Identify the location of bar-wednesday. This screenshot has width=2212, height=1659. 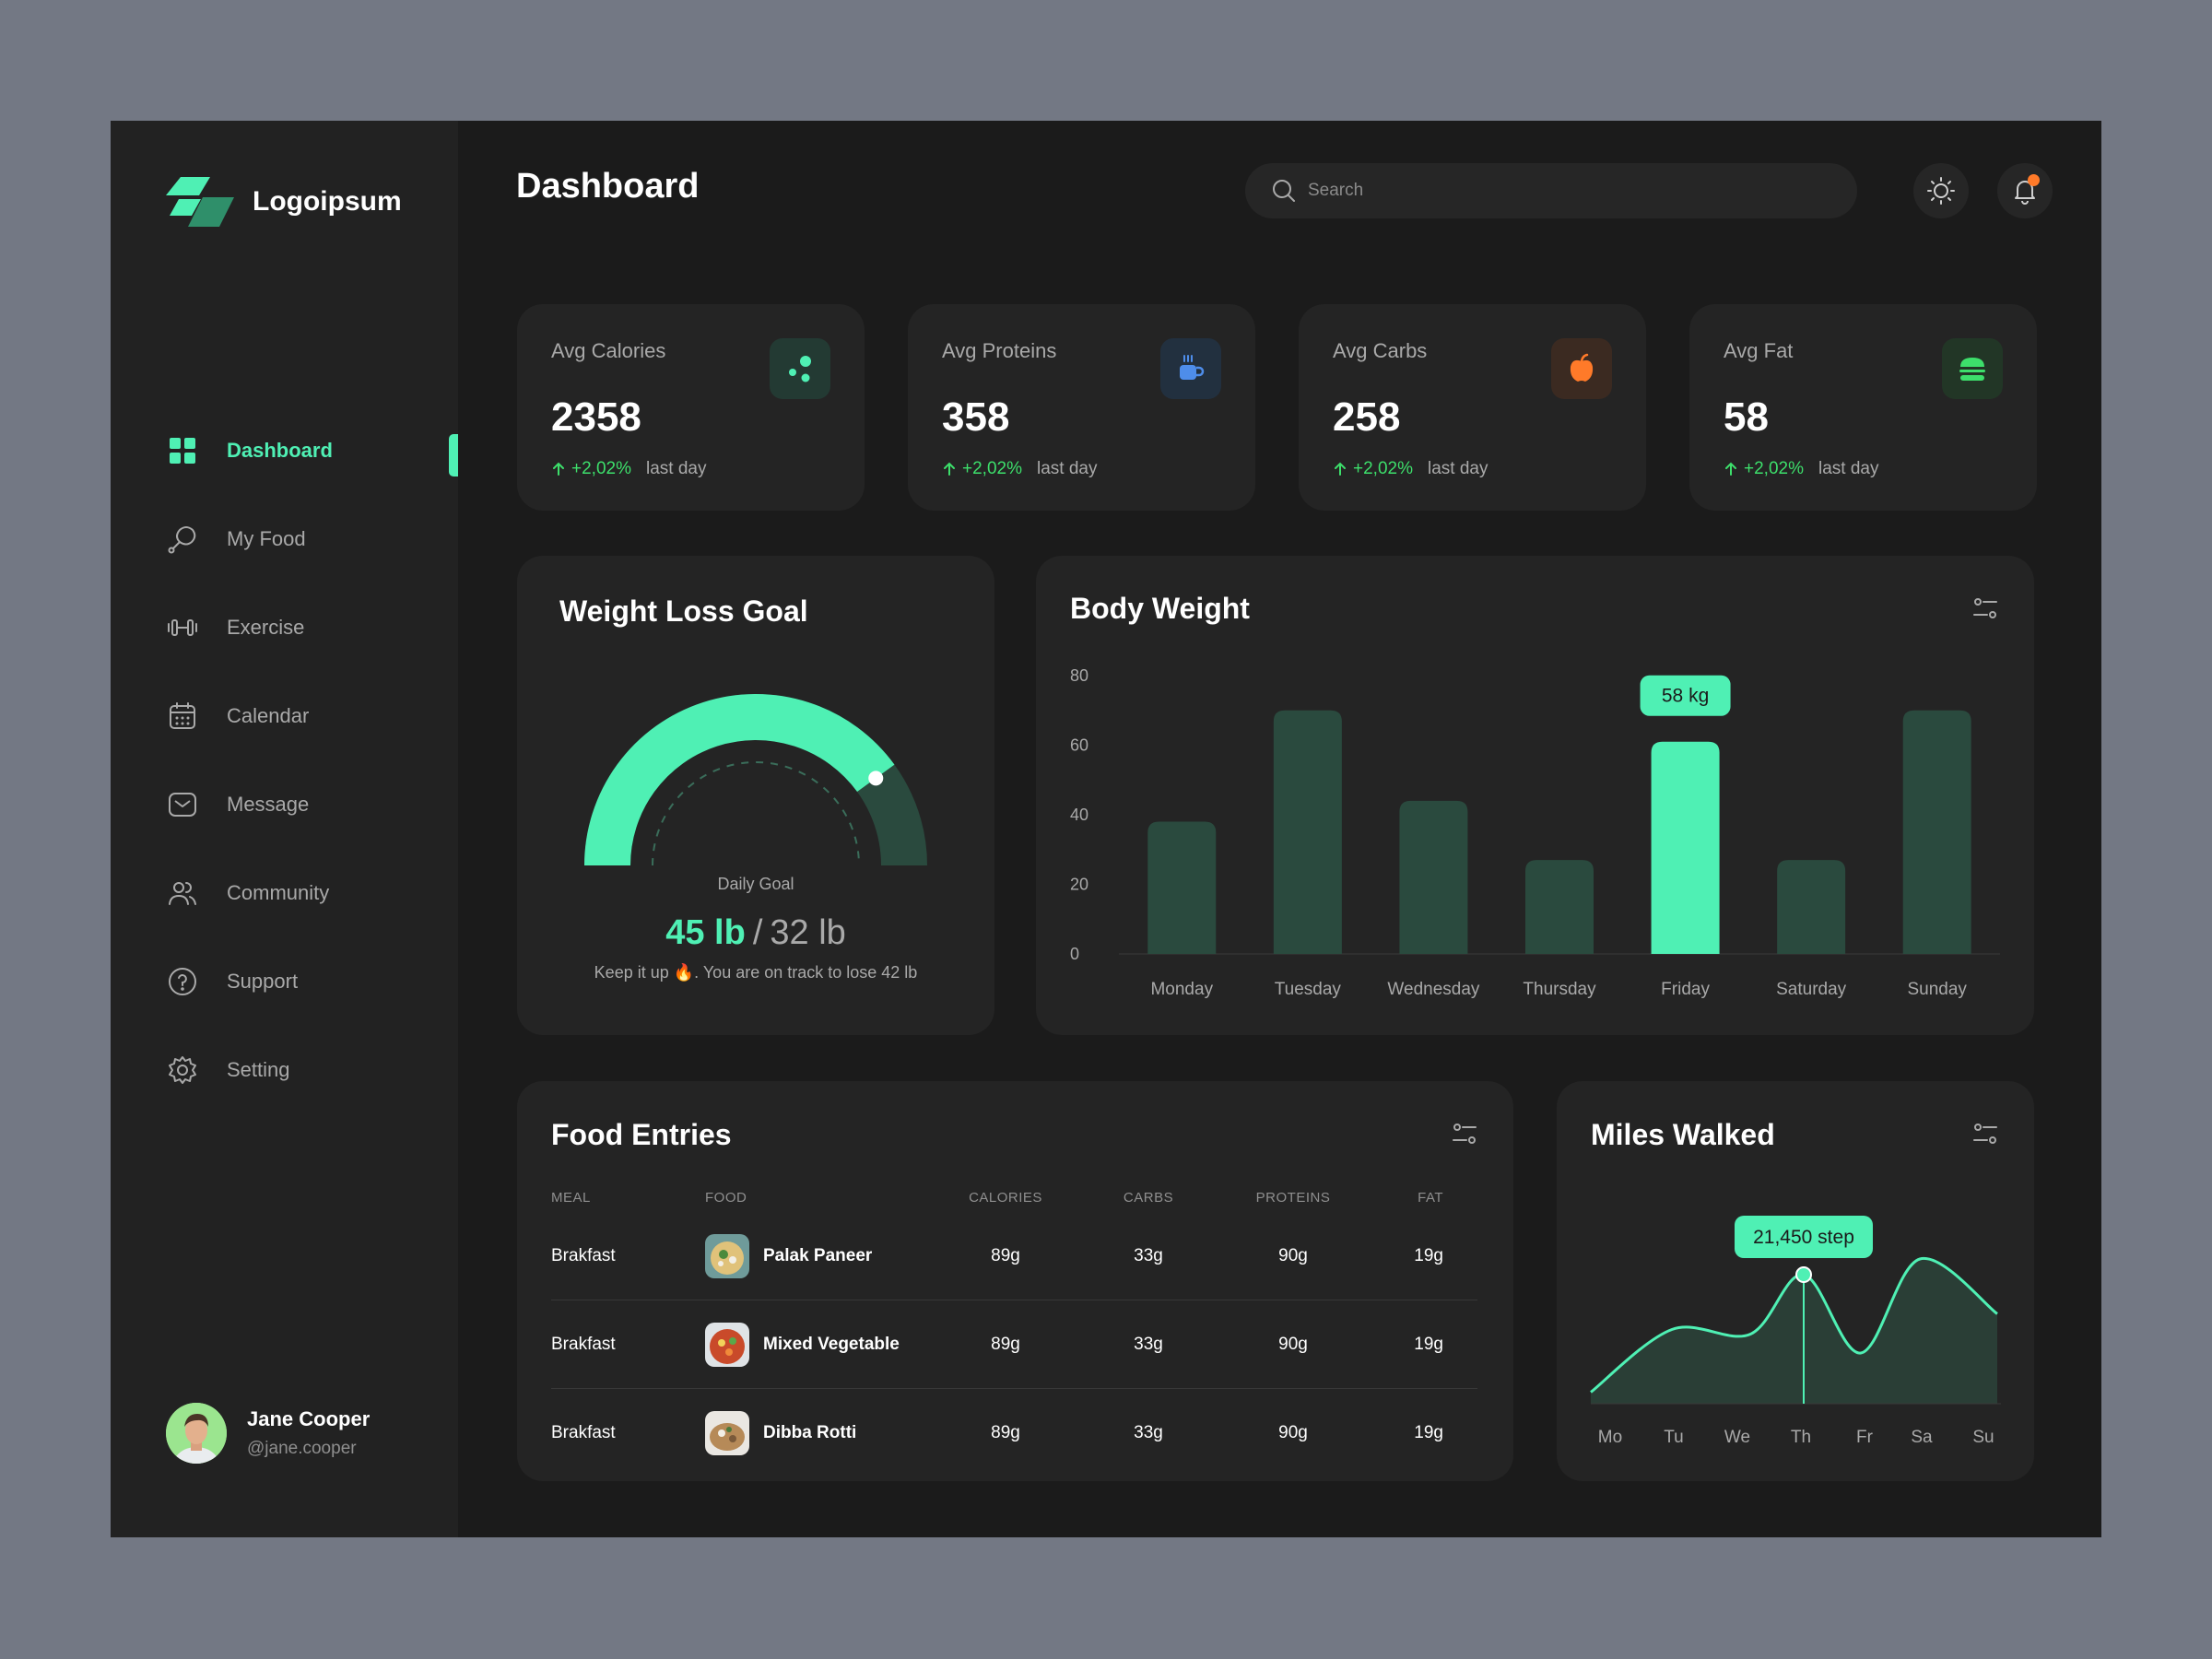
(1433, 877).